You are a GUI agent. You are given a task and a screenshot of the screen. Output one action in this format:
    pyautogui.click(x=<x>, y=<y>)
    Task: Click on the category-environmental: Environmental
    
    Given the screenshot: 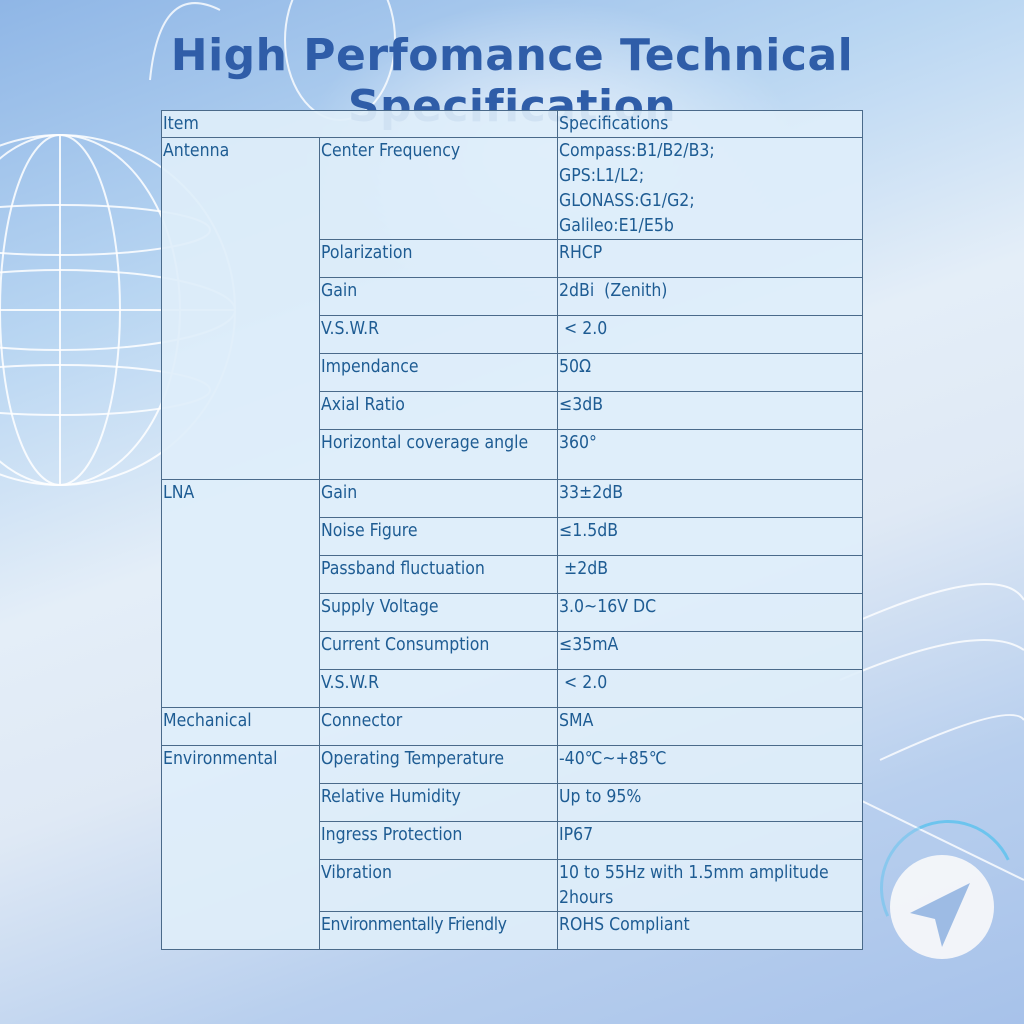 What is the action you would take?
    pyautogui.click(x=240, y=847)
    